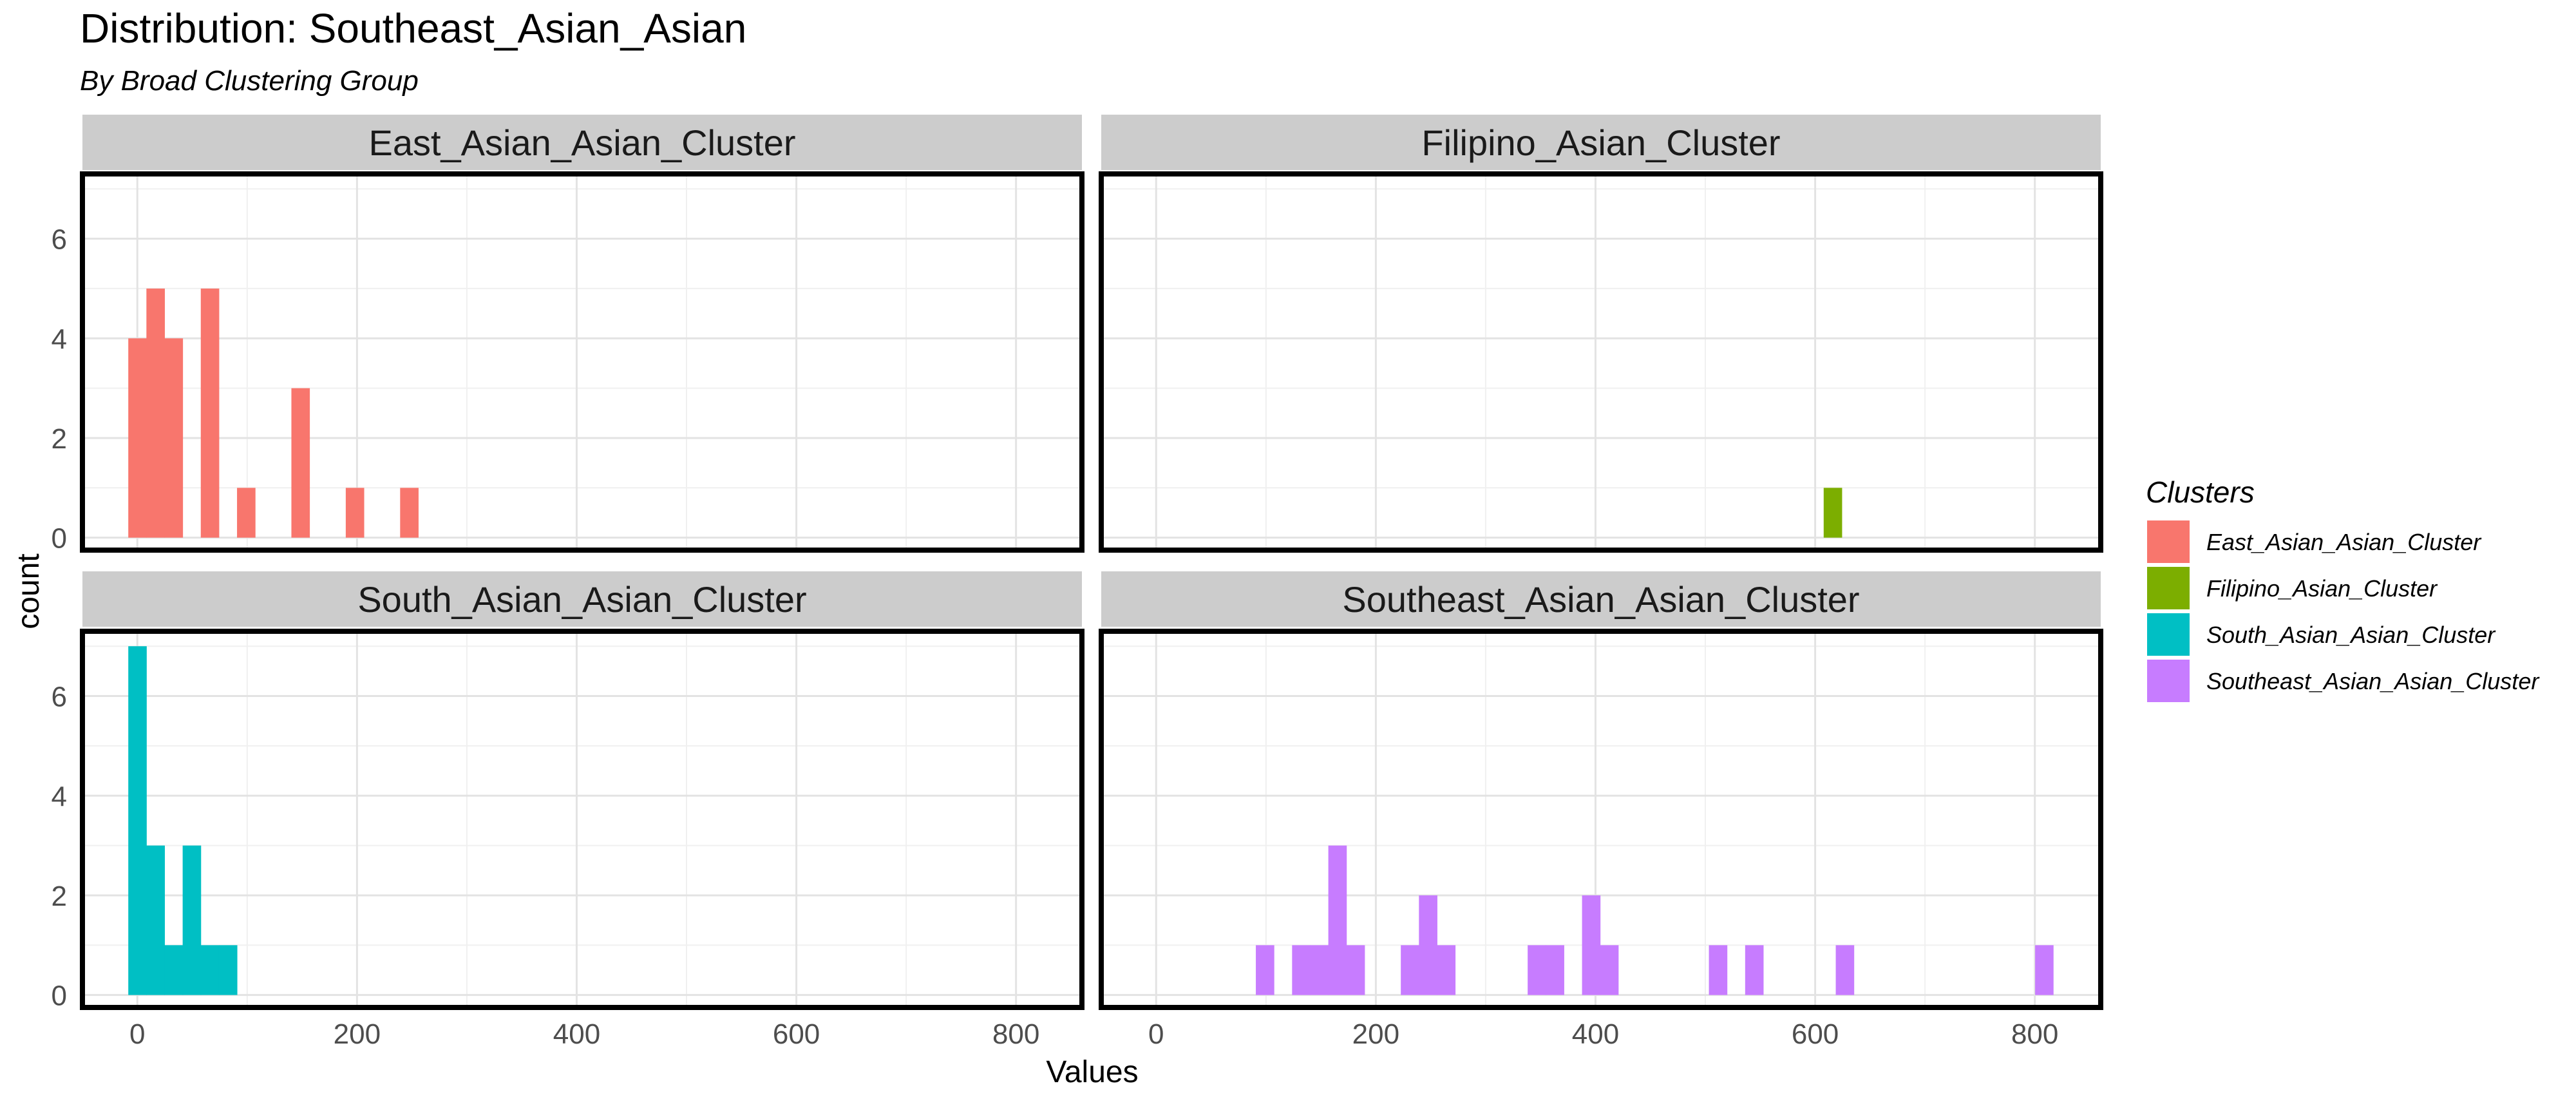 The image size is (2576, 1097). Describe the element at coordinates (2344, 542) in the screenshot. I see `legend-entry-label: East_Asian_Asian_Cluster` at that location.